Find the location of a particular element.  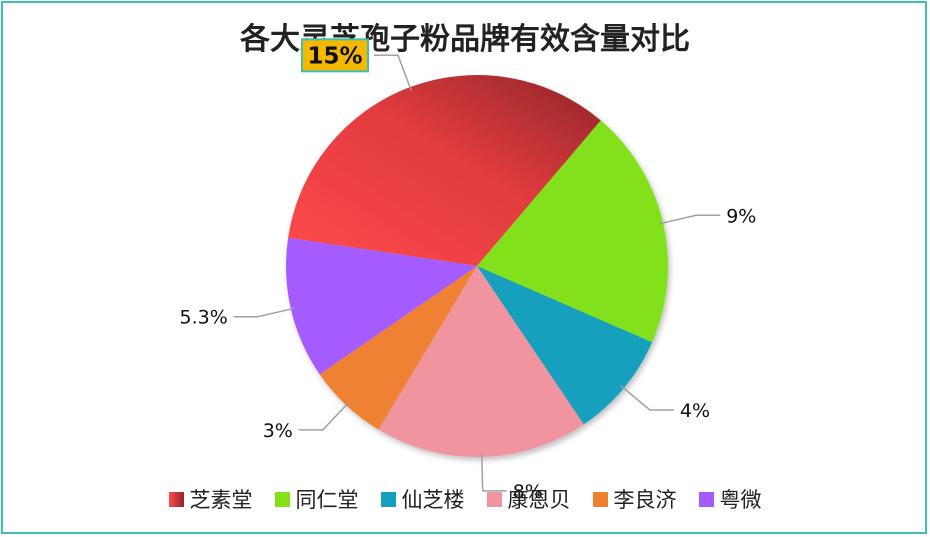

data-label-0: 15% is located at coordinates (334, 56).